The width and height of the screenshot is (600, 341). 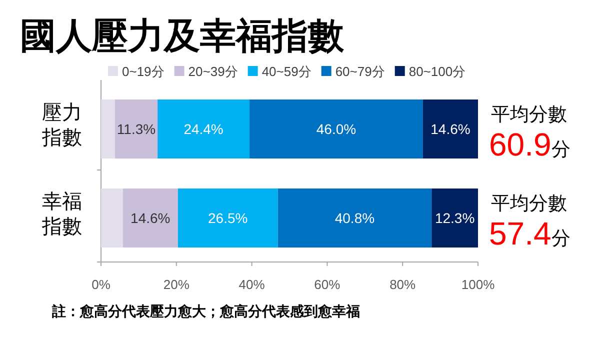 What do you see at coordinates (529, 144) in the screenshot?
I see `text: 60.9分` at bounding box center [529, 144].